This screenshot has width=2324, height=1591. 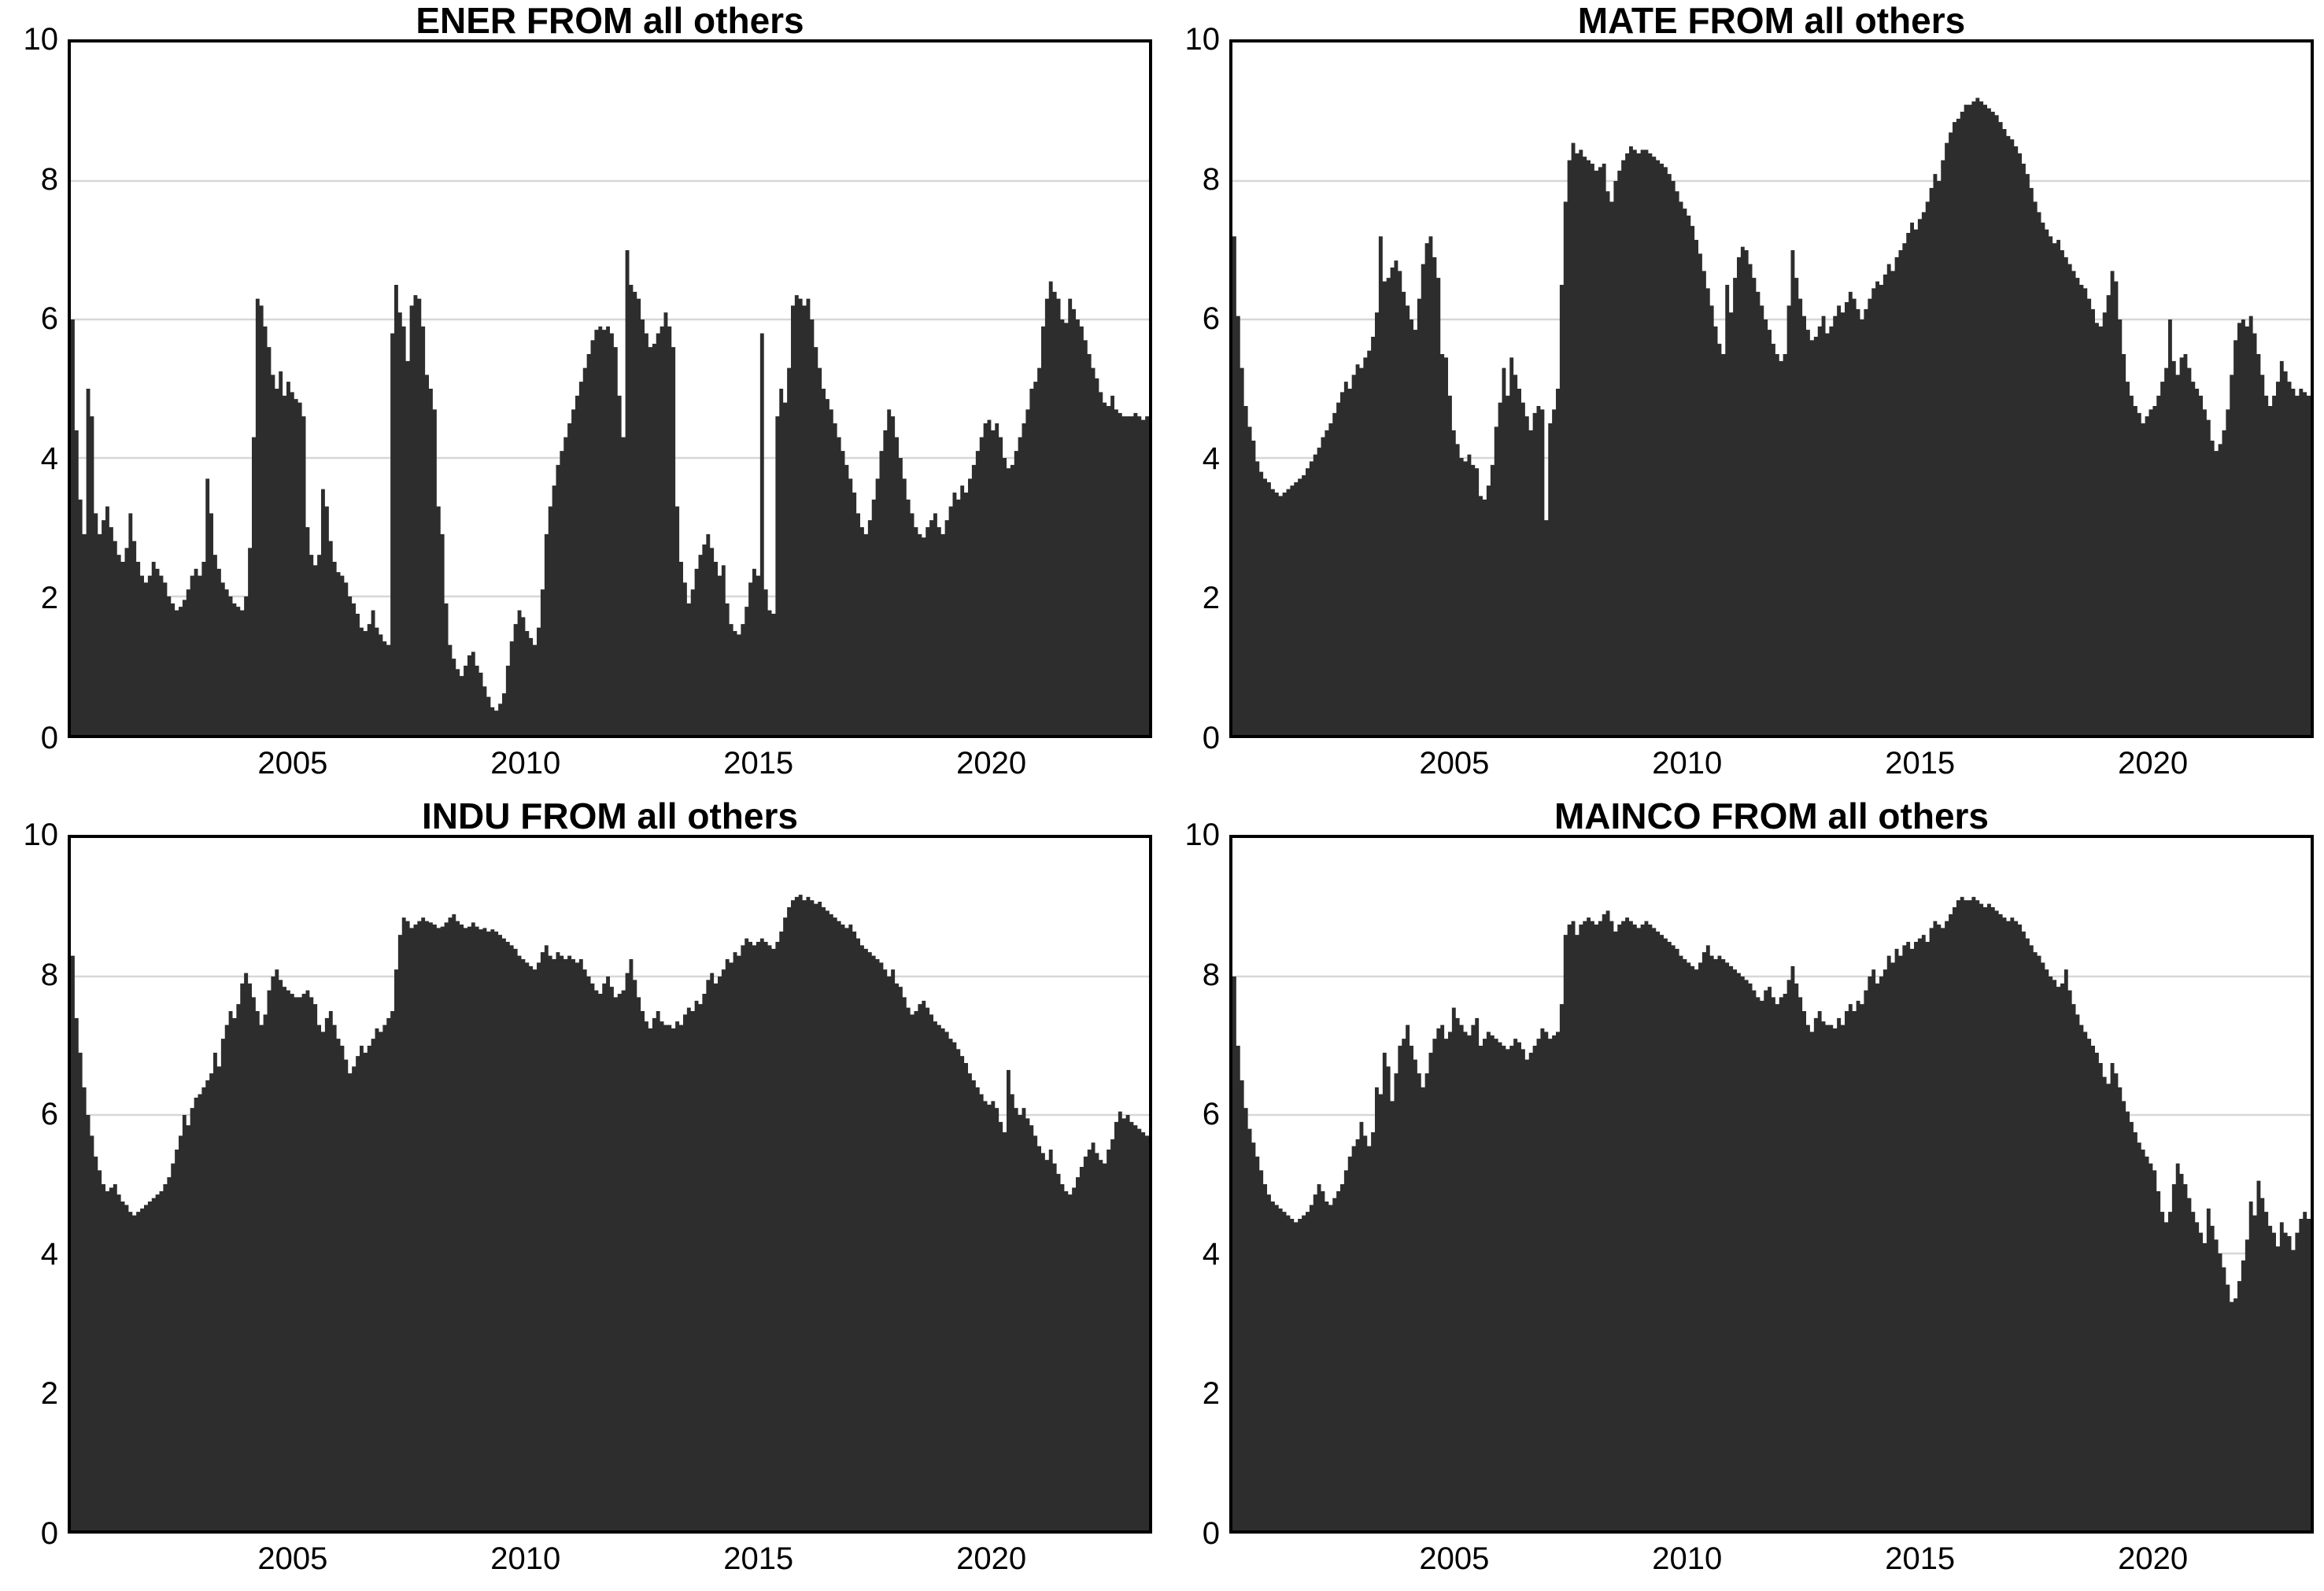 What do you see at coordinates (1772, 816) in the screenshot?
I see `chart-title: MAINCO FROM all others` at bounding box center [1772, 816].